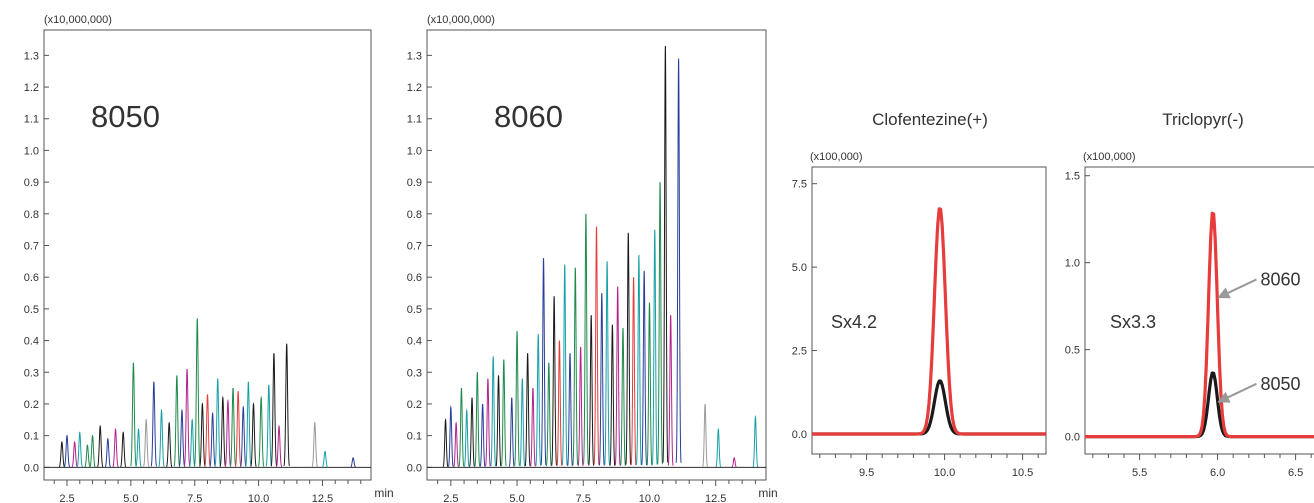 This screenshot has height=503, width=1314. I want to click on triclopyr-y-tick-label: 0.0, so click(1072, 438).